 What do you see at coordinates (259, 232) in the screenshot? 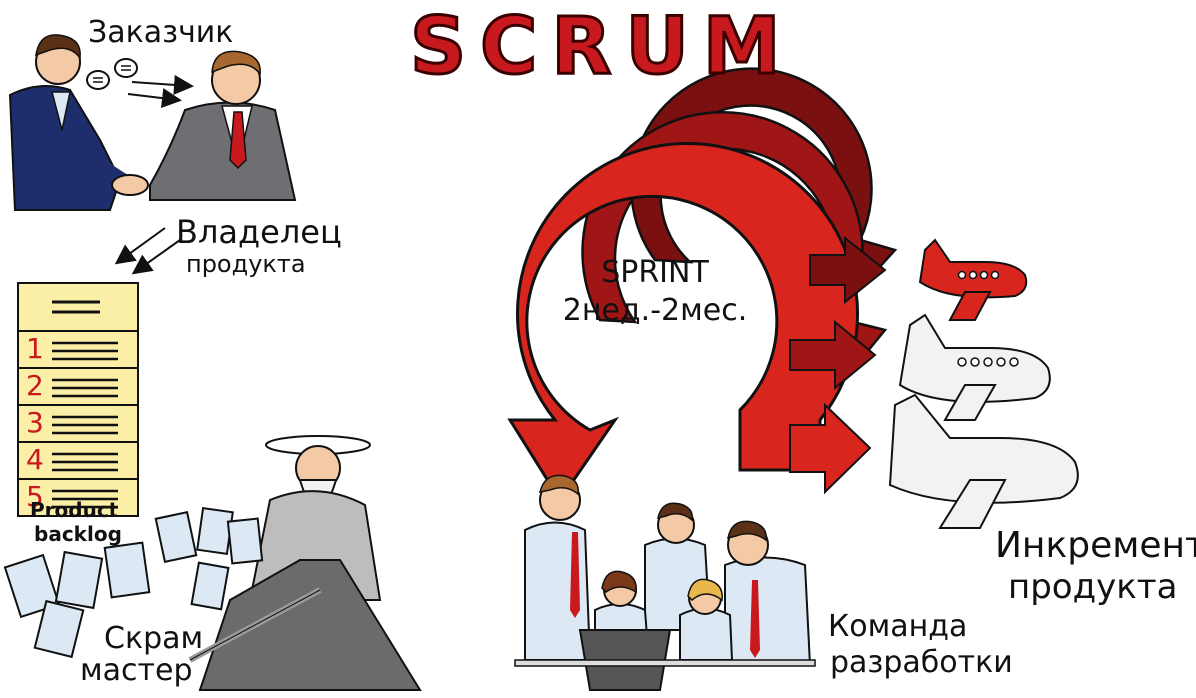
I see `product-owner-label-line1: Владелец` at bounding box center [259, 232].